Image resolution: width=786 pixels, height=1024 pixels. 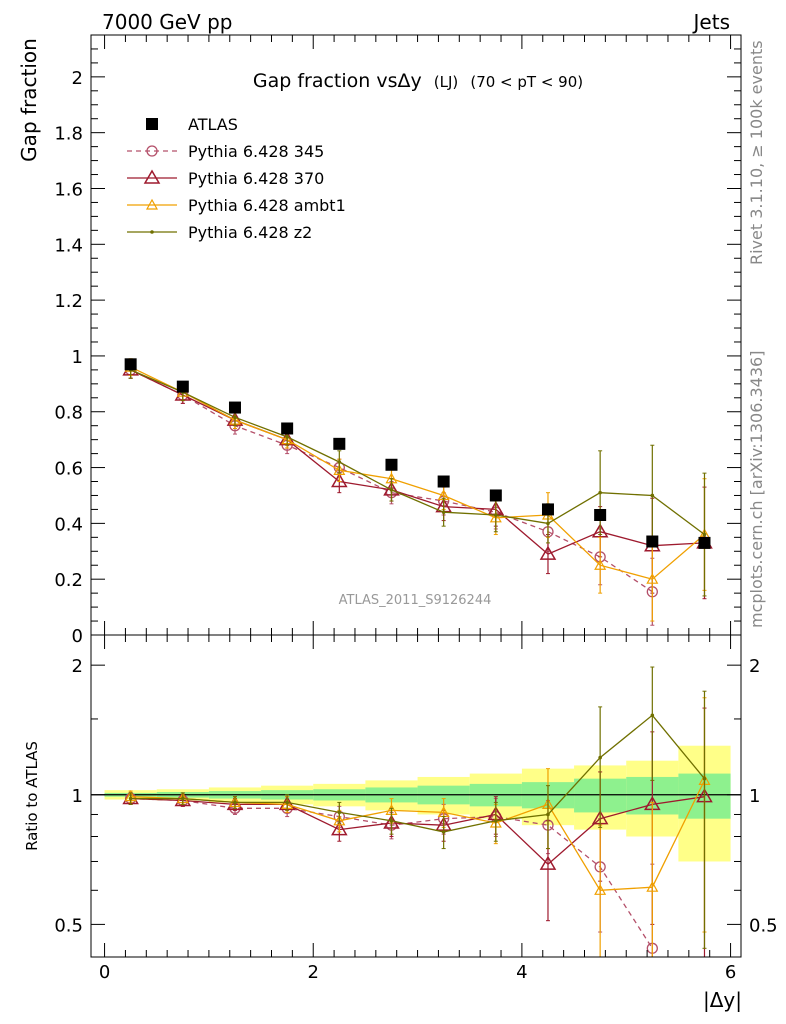 What do you see at coordinates (756, 489) in the screenshot?
I see `mcplots-credit-label: mcplots.cern.ch [arXiv:1306.3436]` at bounding box center [756, 489].